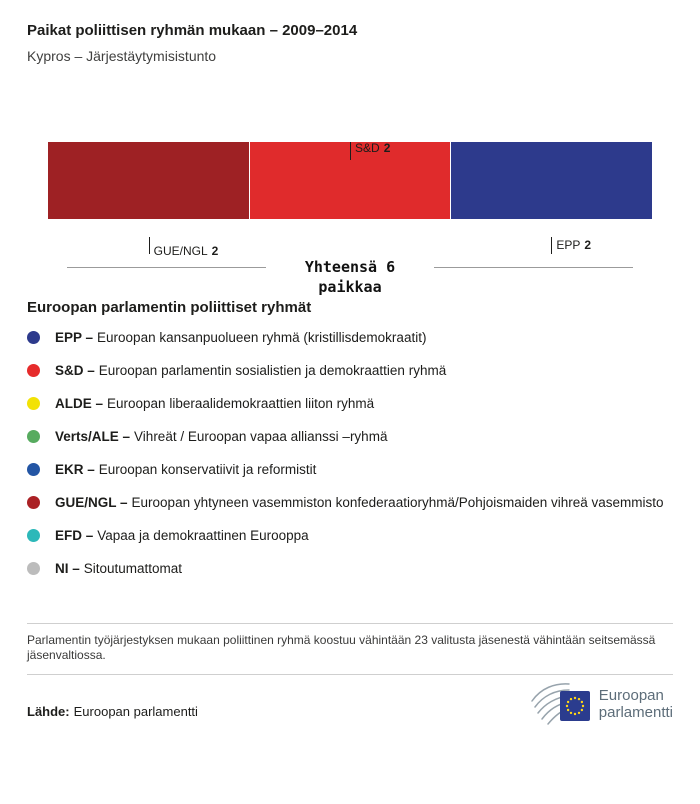  I want to click on group-abbr: NI –, so click(67, 568).